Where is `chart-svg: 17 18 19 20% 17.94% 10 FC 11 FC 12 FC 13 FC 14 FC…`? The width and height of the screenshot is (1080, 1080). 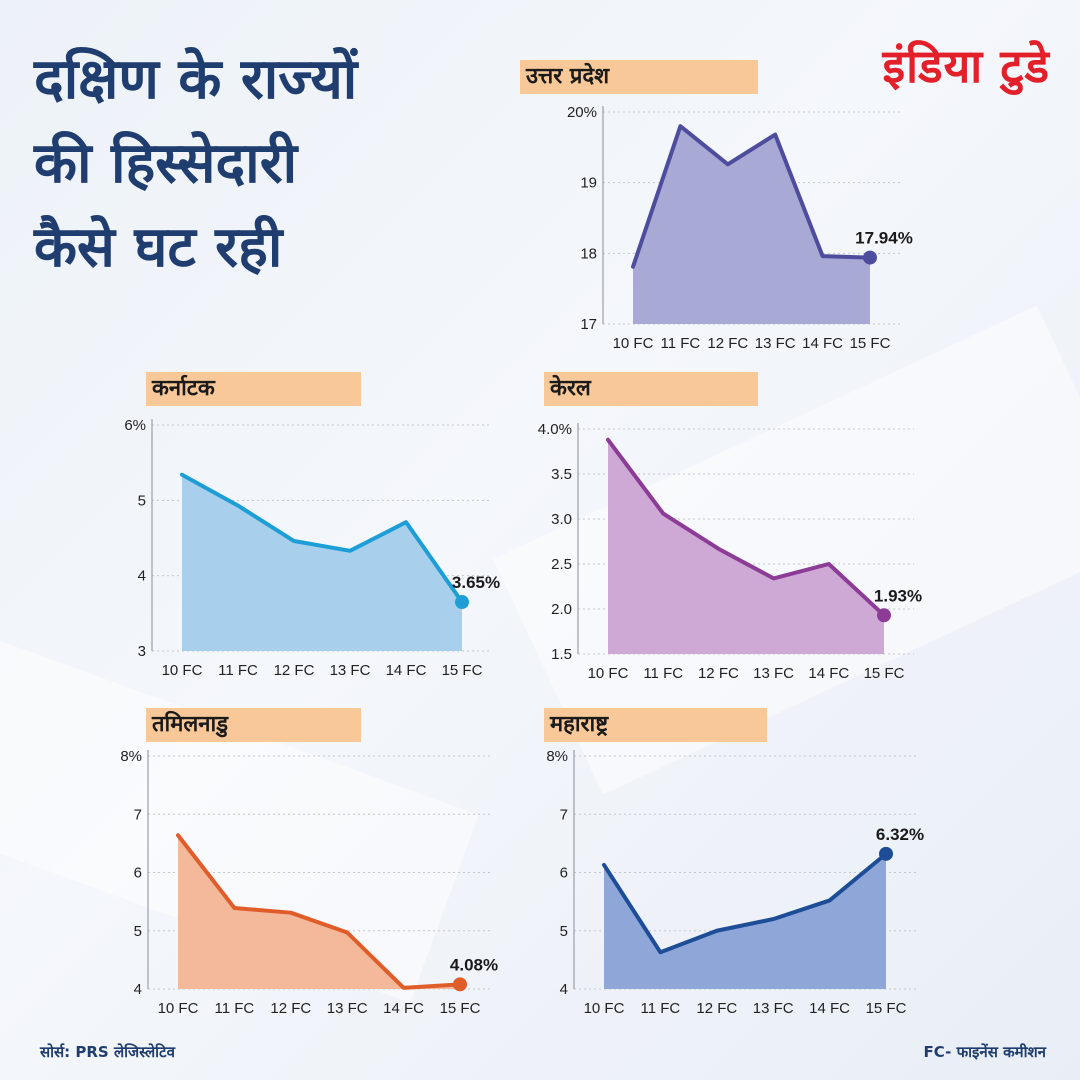 chart-svg: 17 18 19 20% 17.94% 10 FC 11 FC 12 FC 13 FC 14 FC… is located at coordinates (740, 228).